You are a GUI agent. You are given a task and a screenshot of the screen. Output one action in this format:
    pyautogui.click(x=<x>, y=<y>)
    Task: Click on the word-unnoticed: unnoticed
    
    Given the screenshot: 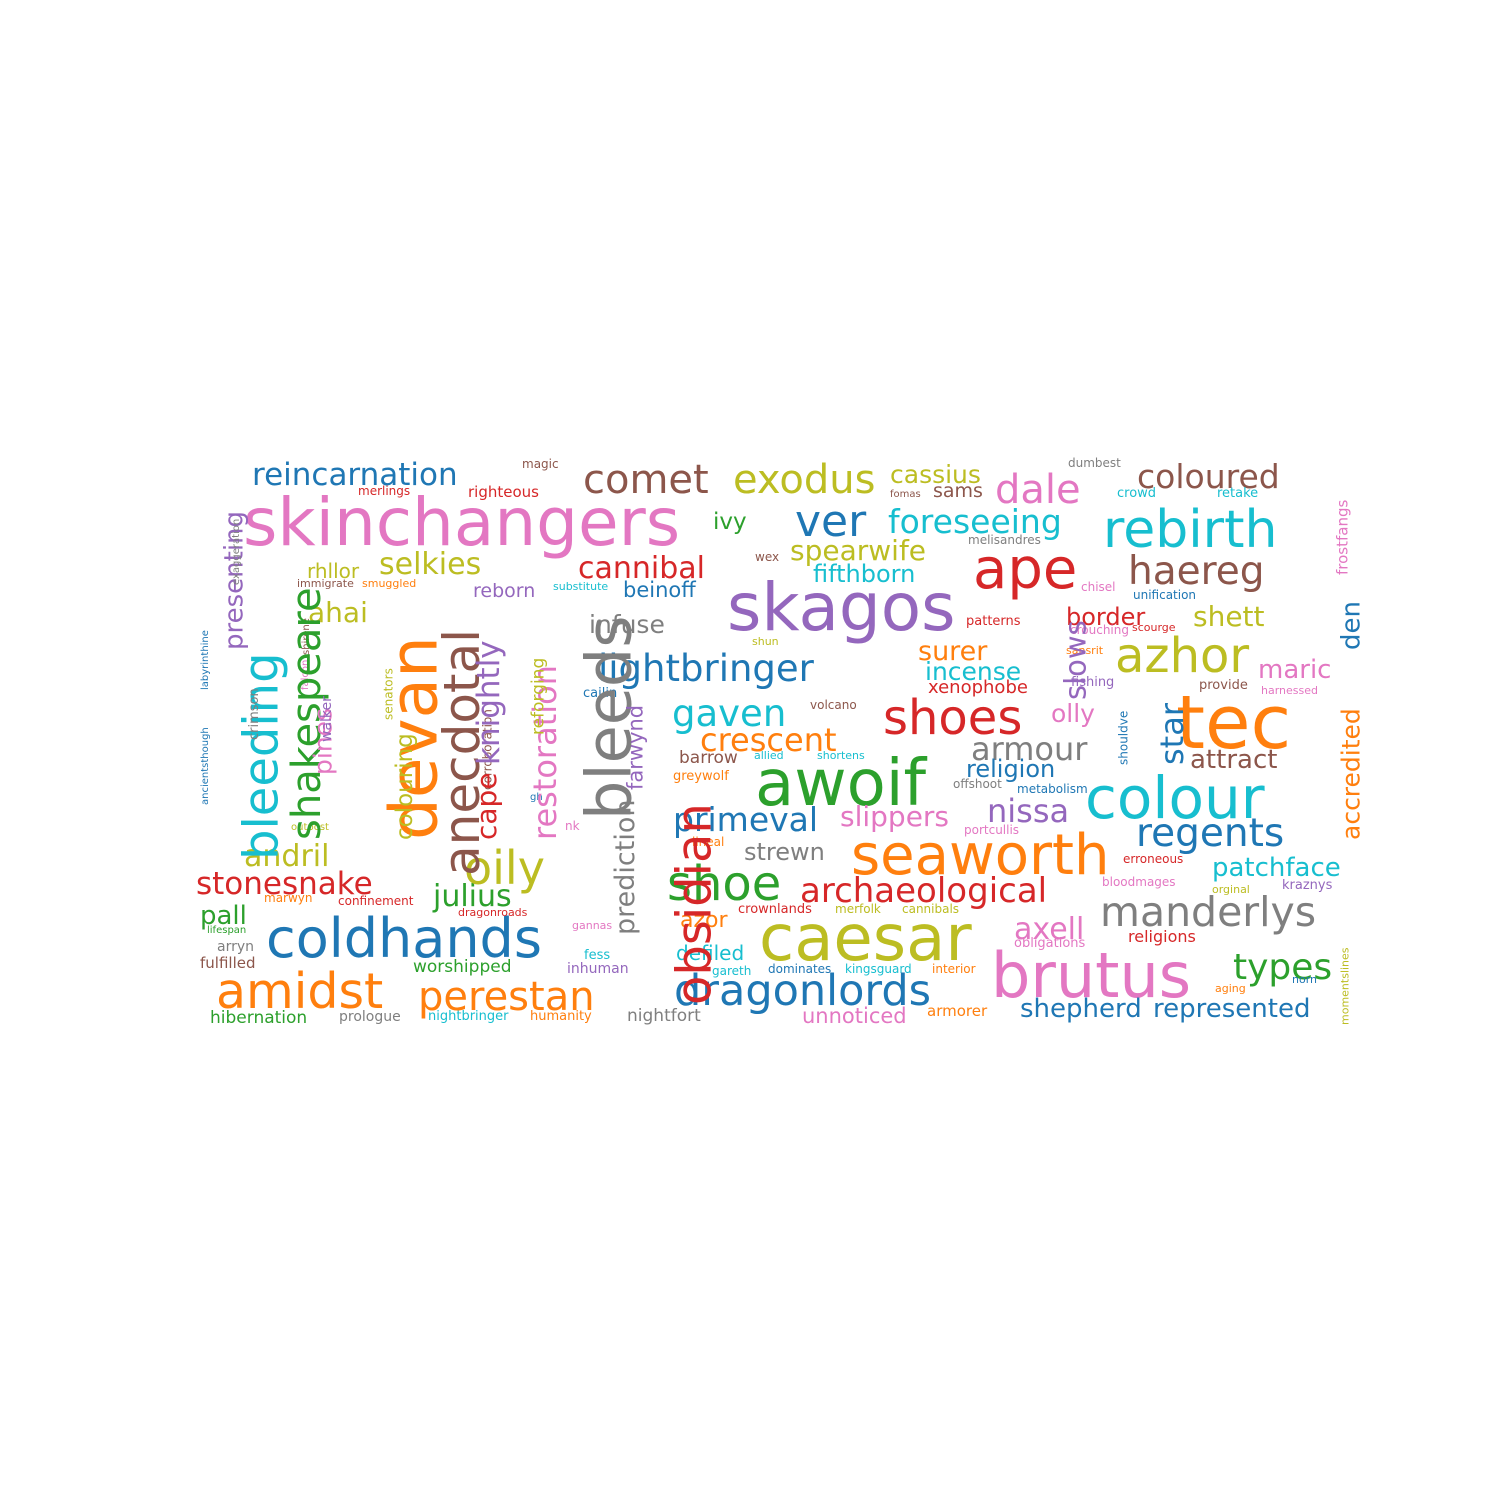 What is the action you would take?
    pyautogui.click(x=854, y=1016)
    